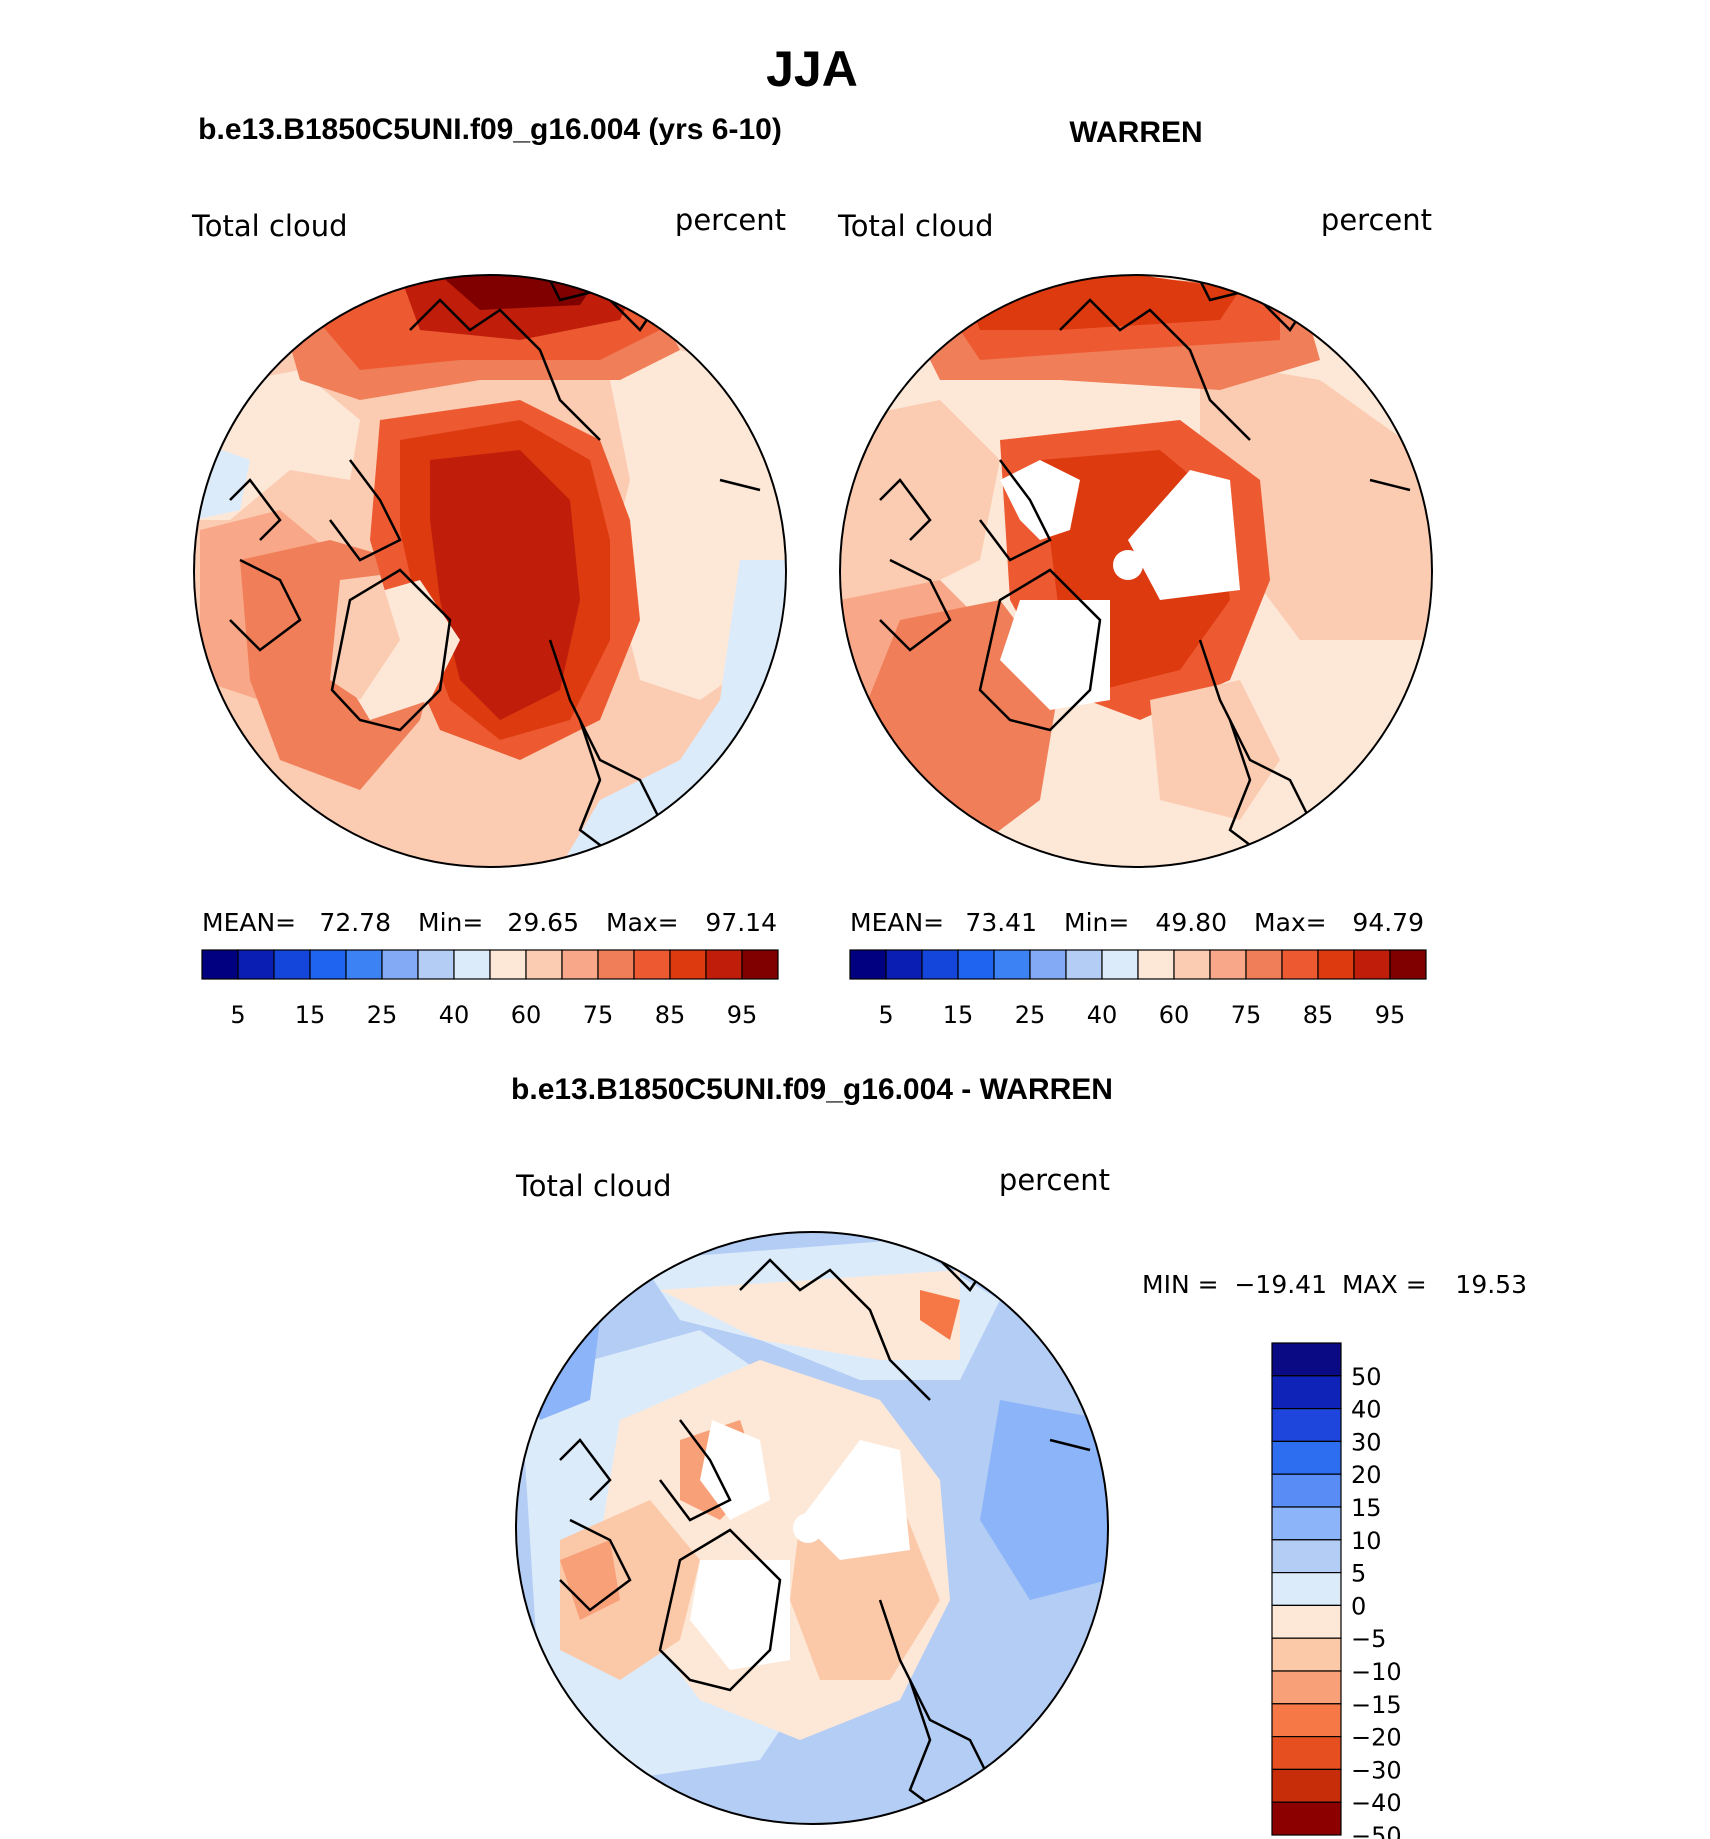 The width and height of the screenshot is (1710, 1839). I want to click on panel-a-map-border, so click(490, 571).